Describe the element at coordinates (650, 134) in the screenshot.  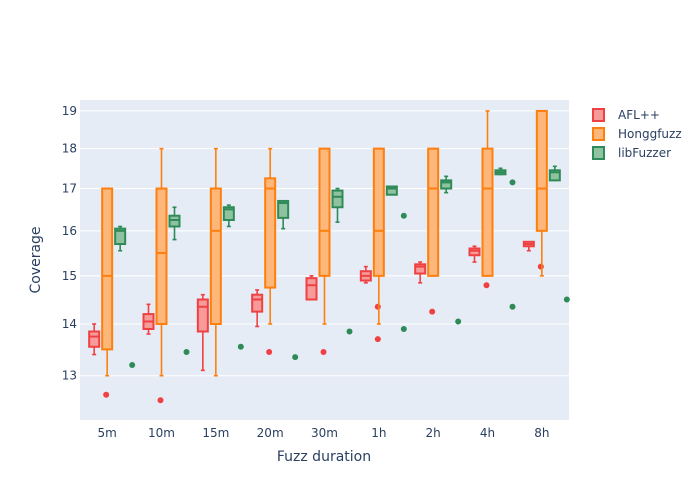
I see `legend-label: Honggfuzz` at that location.